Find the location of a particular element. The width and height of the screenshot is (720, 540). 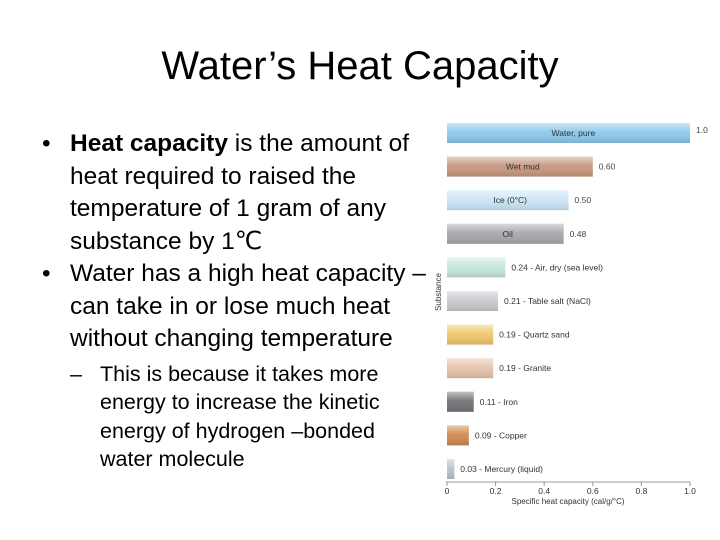

x-ticks: 0 0.2 0.4 0.6 0.8 1.0 is located at coordinates (570, 489).